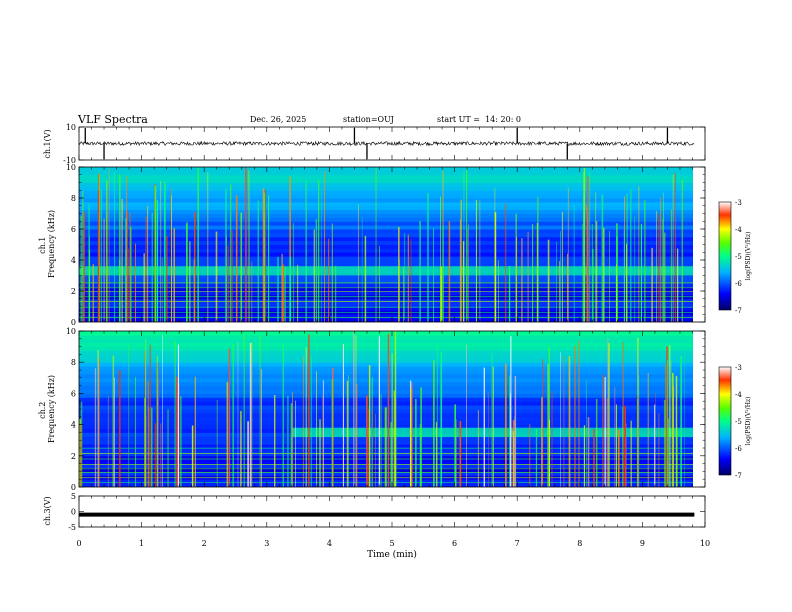  I want to click on ch2-spec-ylabel: ch.2 Frequency (kHz), so click(47, 409).